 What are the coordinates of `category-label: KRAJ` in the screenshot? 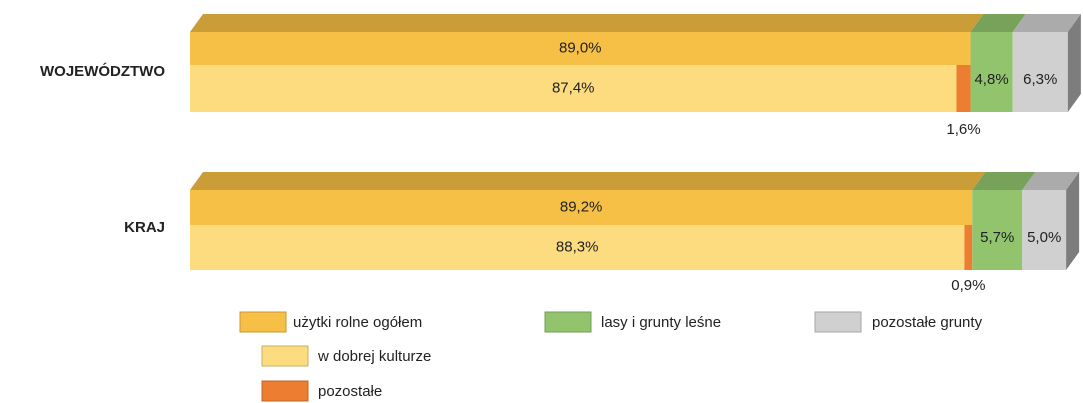 It's located at (144, 227).